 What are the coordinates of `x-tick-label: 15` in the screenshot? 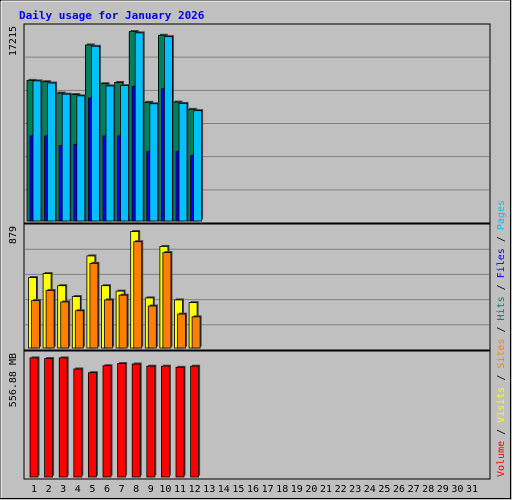 It's located at (238, 489).